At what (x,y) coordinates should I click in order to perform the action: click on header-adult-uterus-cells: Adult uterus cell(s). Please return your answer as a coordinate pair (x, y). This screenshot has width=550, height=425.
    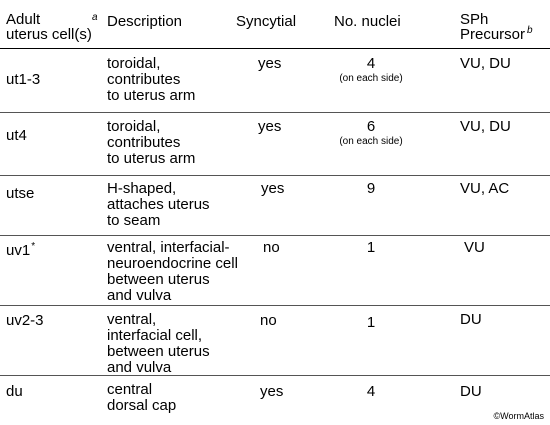
    Looking at the image, I should click on (49, 27).